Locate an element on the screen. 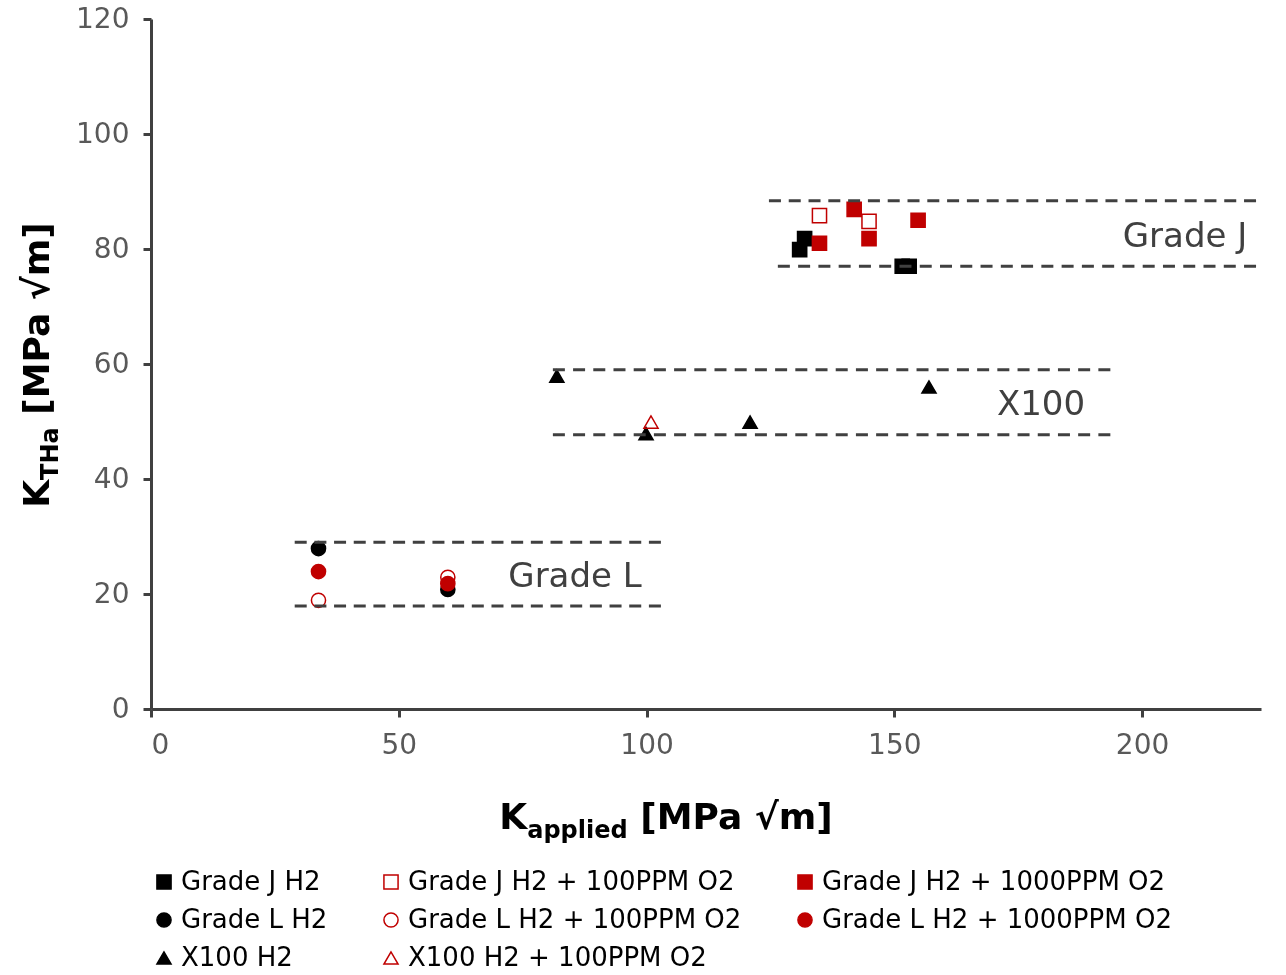  y-tick-label: 80 is located at coordinates (111, 248).